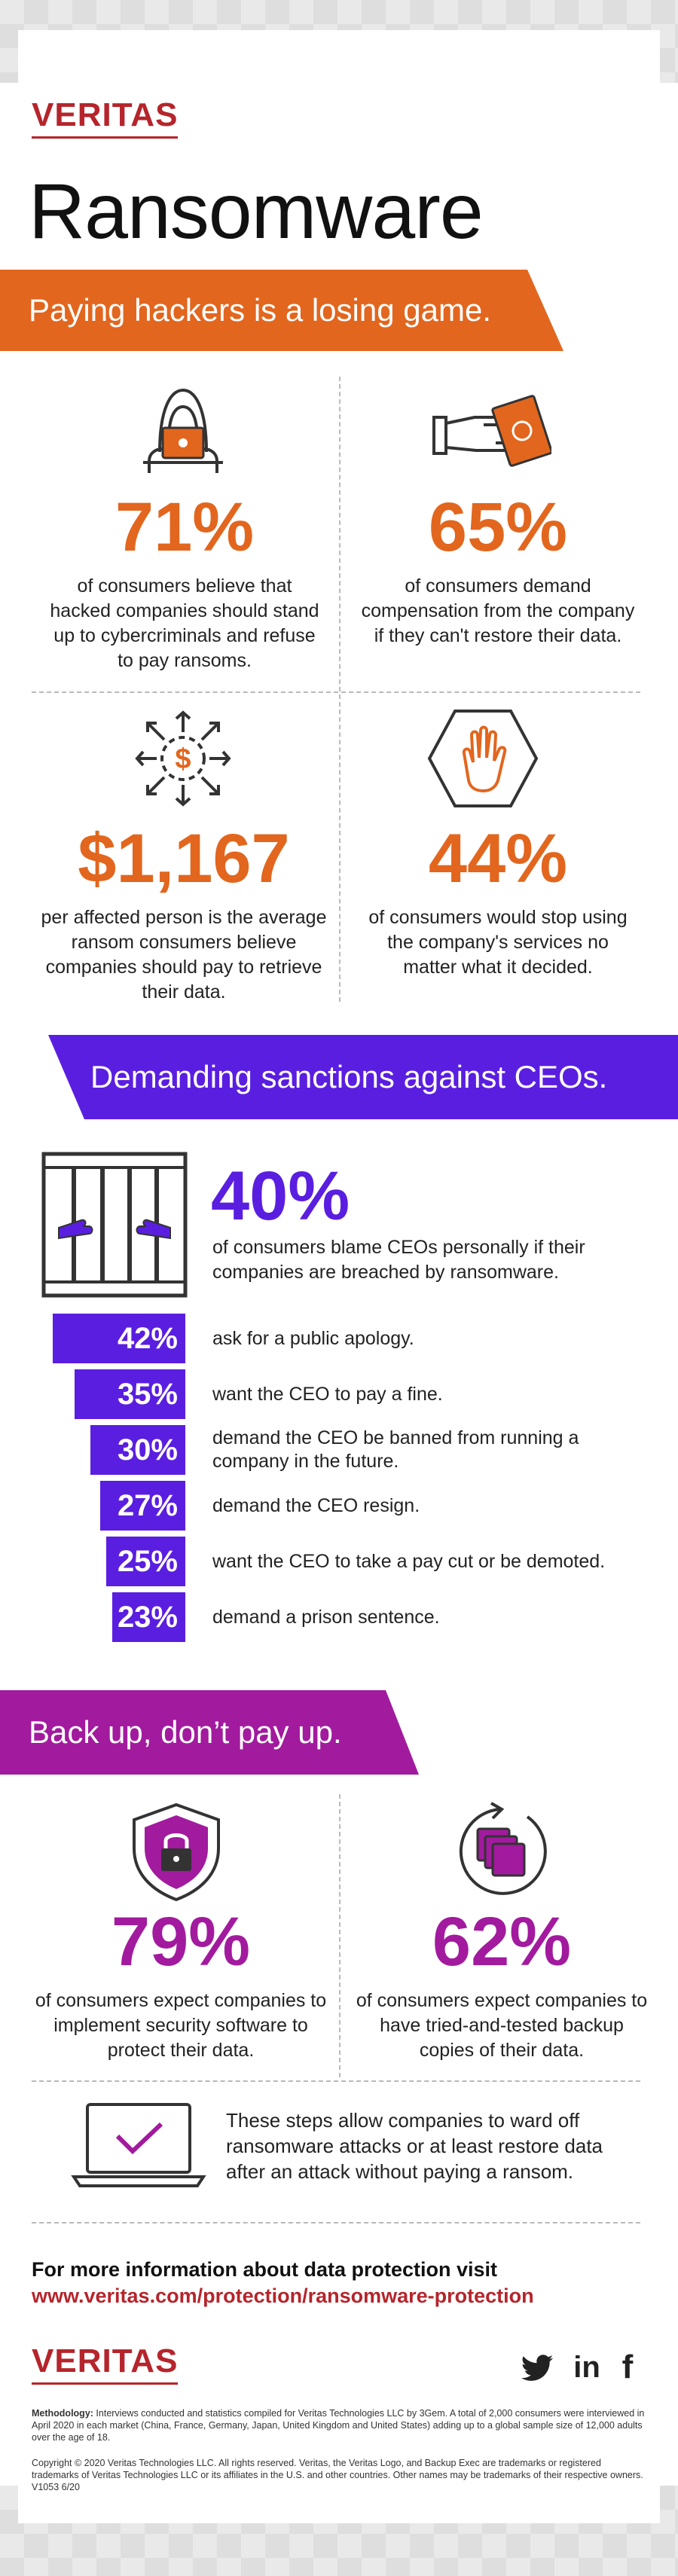  I want to click on section-banner-ceo-sanctions: Demanding sanctions against CEOs., so click(363, 1077).